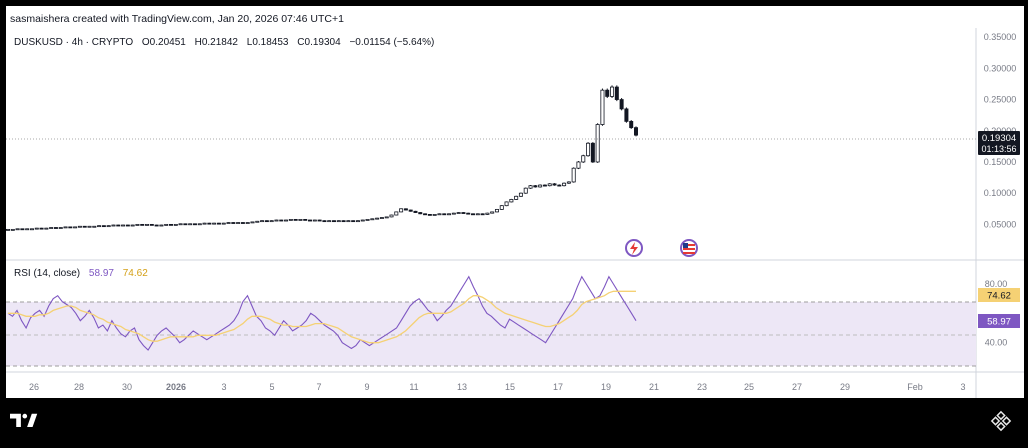 This screenshot has height=448, width=1028. What do you see at coordinates (271, 387) in the screenshot?
I see `time-tick-label: 5` at bounding box center [271, 387].